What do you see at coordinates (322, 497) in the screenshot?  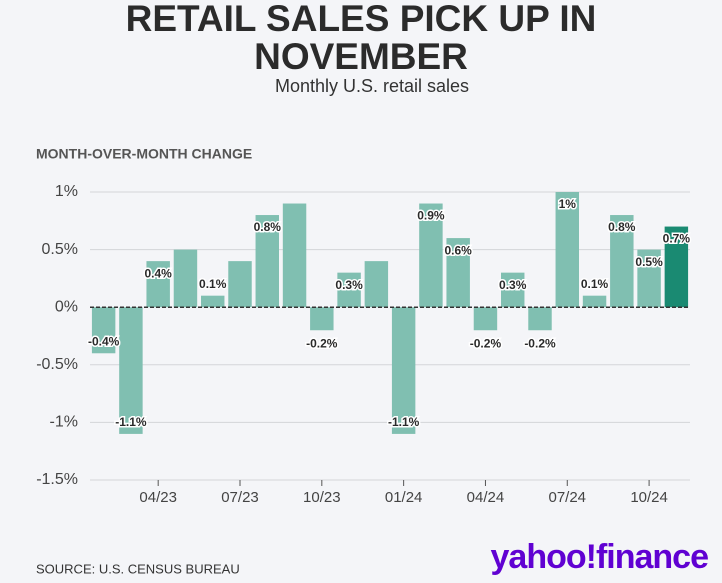 I see `x-tick-label: 10/23` at bounding box center [322, 497].